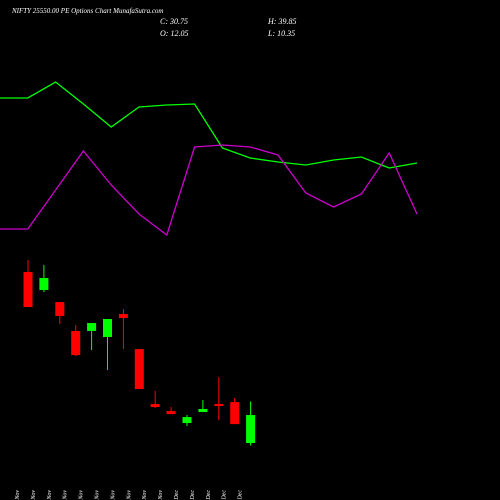 The image size is (500, 500). I want to click on info-close: C: 30.75, so click(174, 21).